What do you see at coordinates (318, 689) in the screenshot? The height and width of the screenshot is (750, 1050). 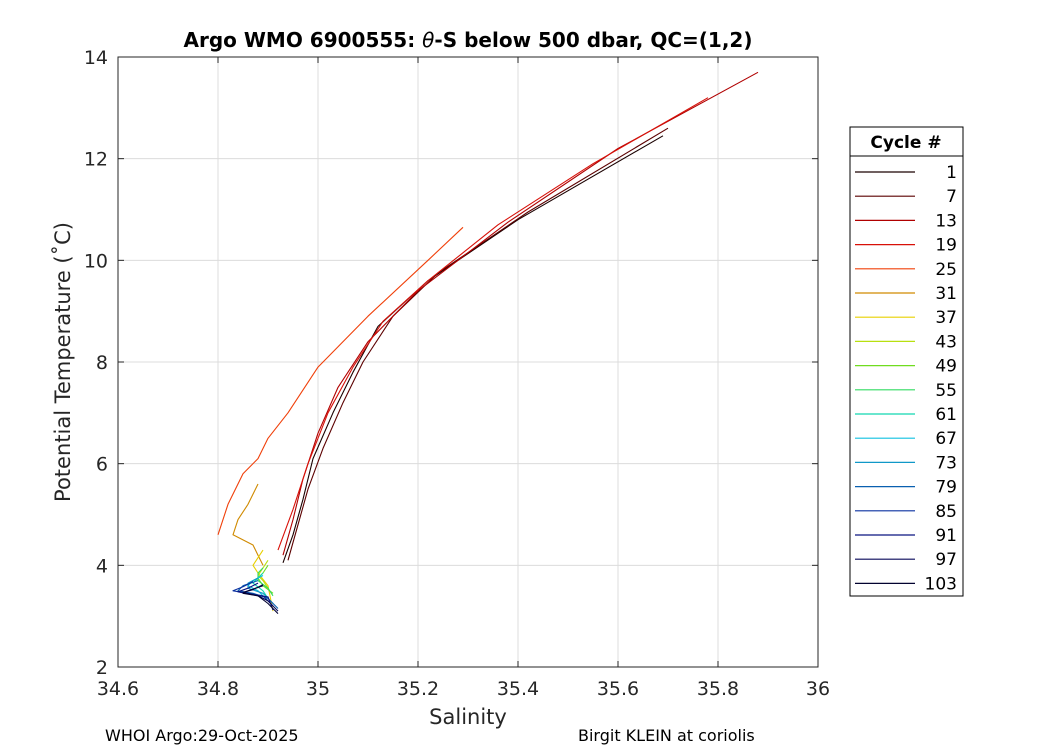 I see `x-tick-label: 35` at bounding box center [318, 689].